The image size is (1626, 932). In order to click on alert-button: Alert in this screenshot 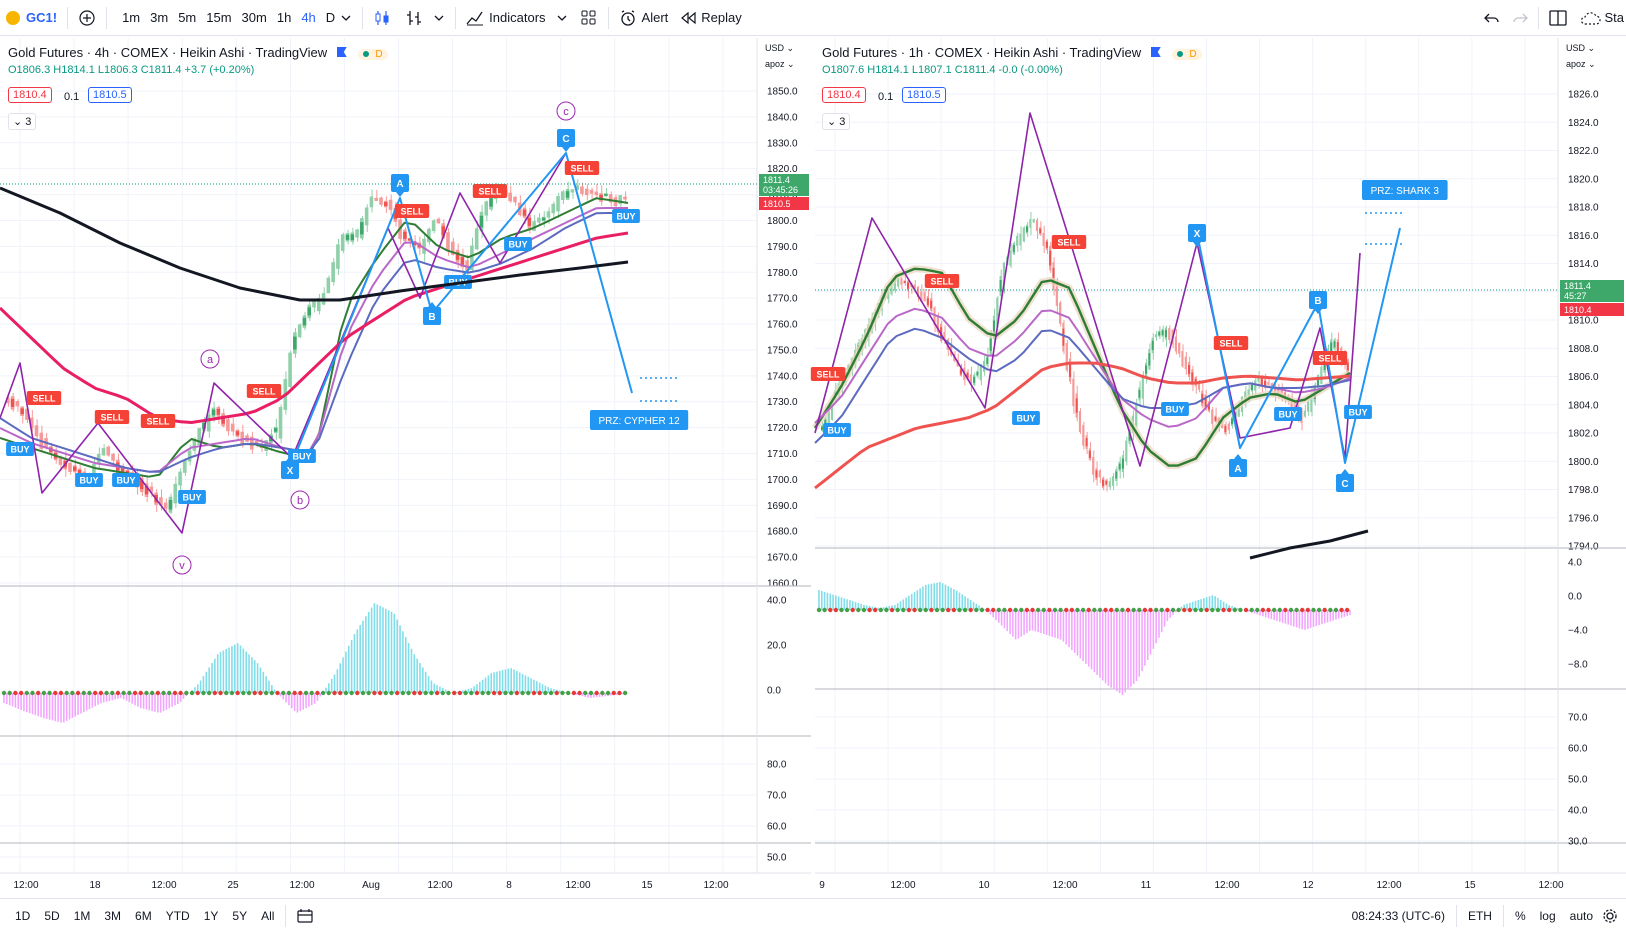, I will do `click(644, 18)`.